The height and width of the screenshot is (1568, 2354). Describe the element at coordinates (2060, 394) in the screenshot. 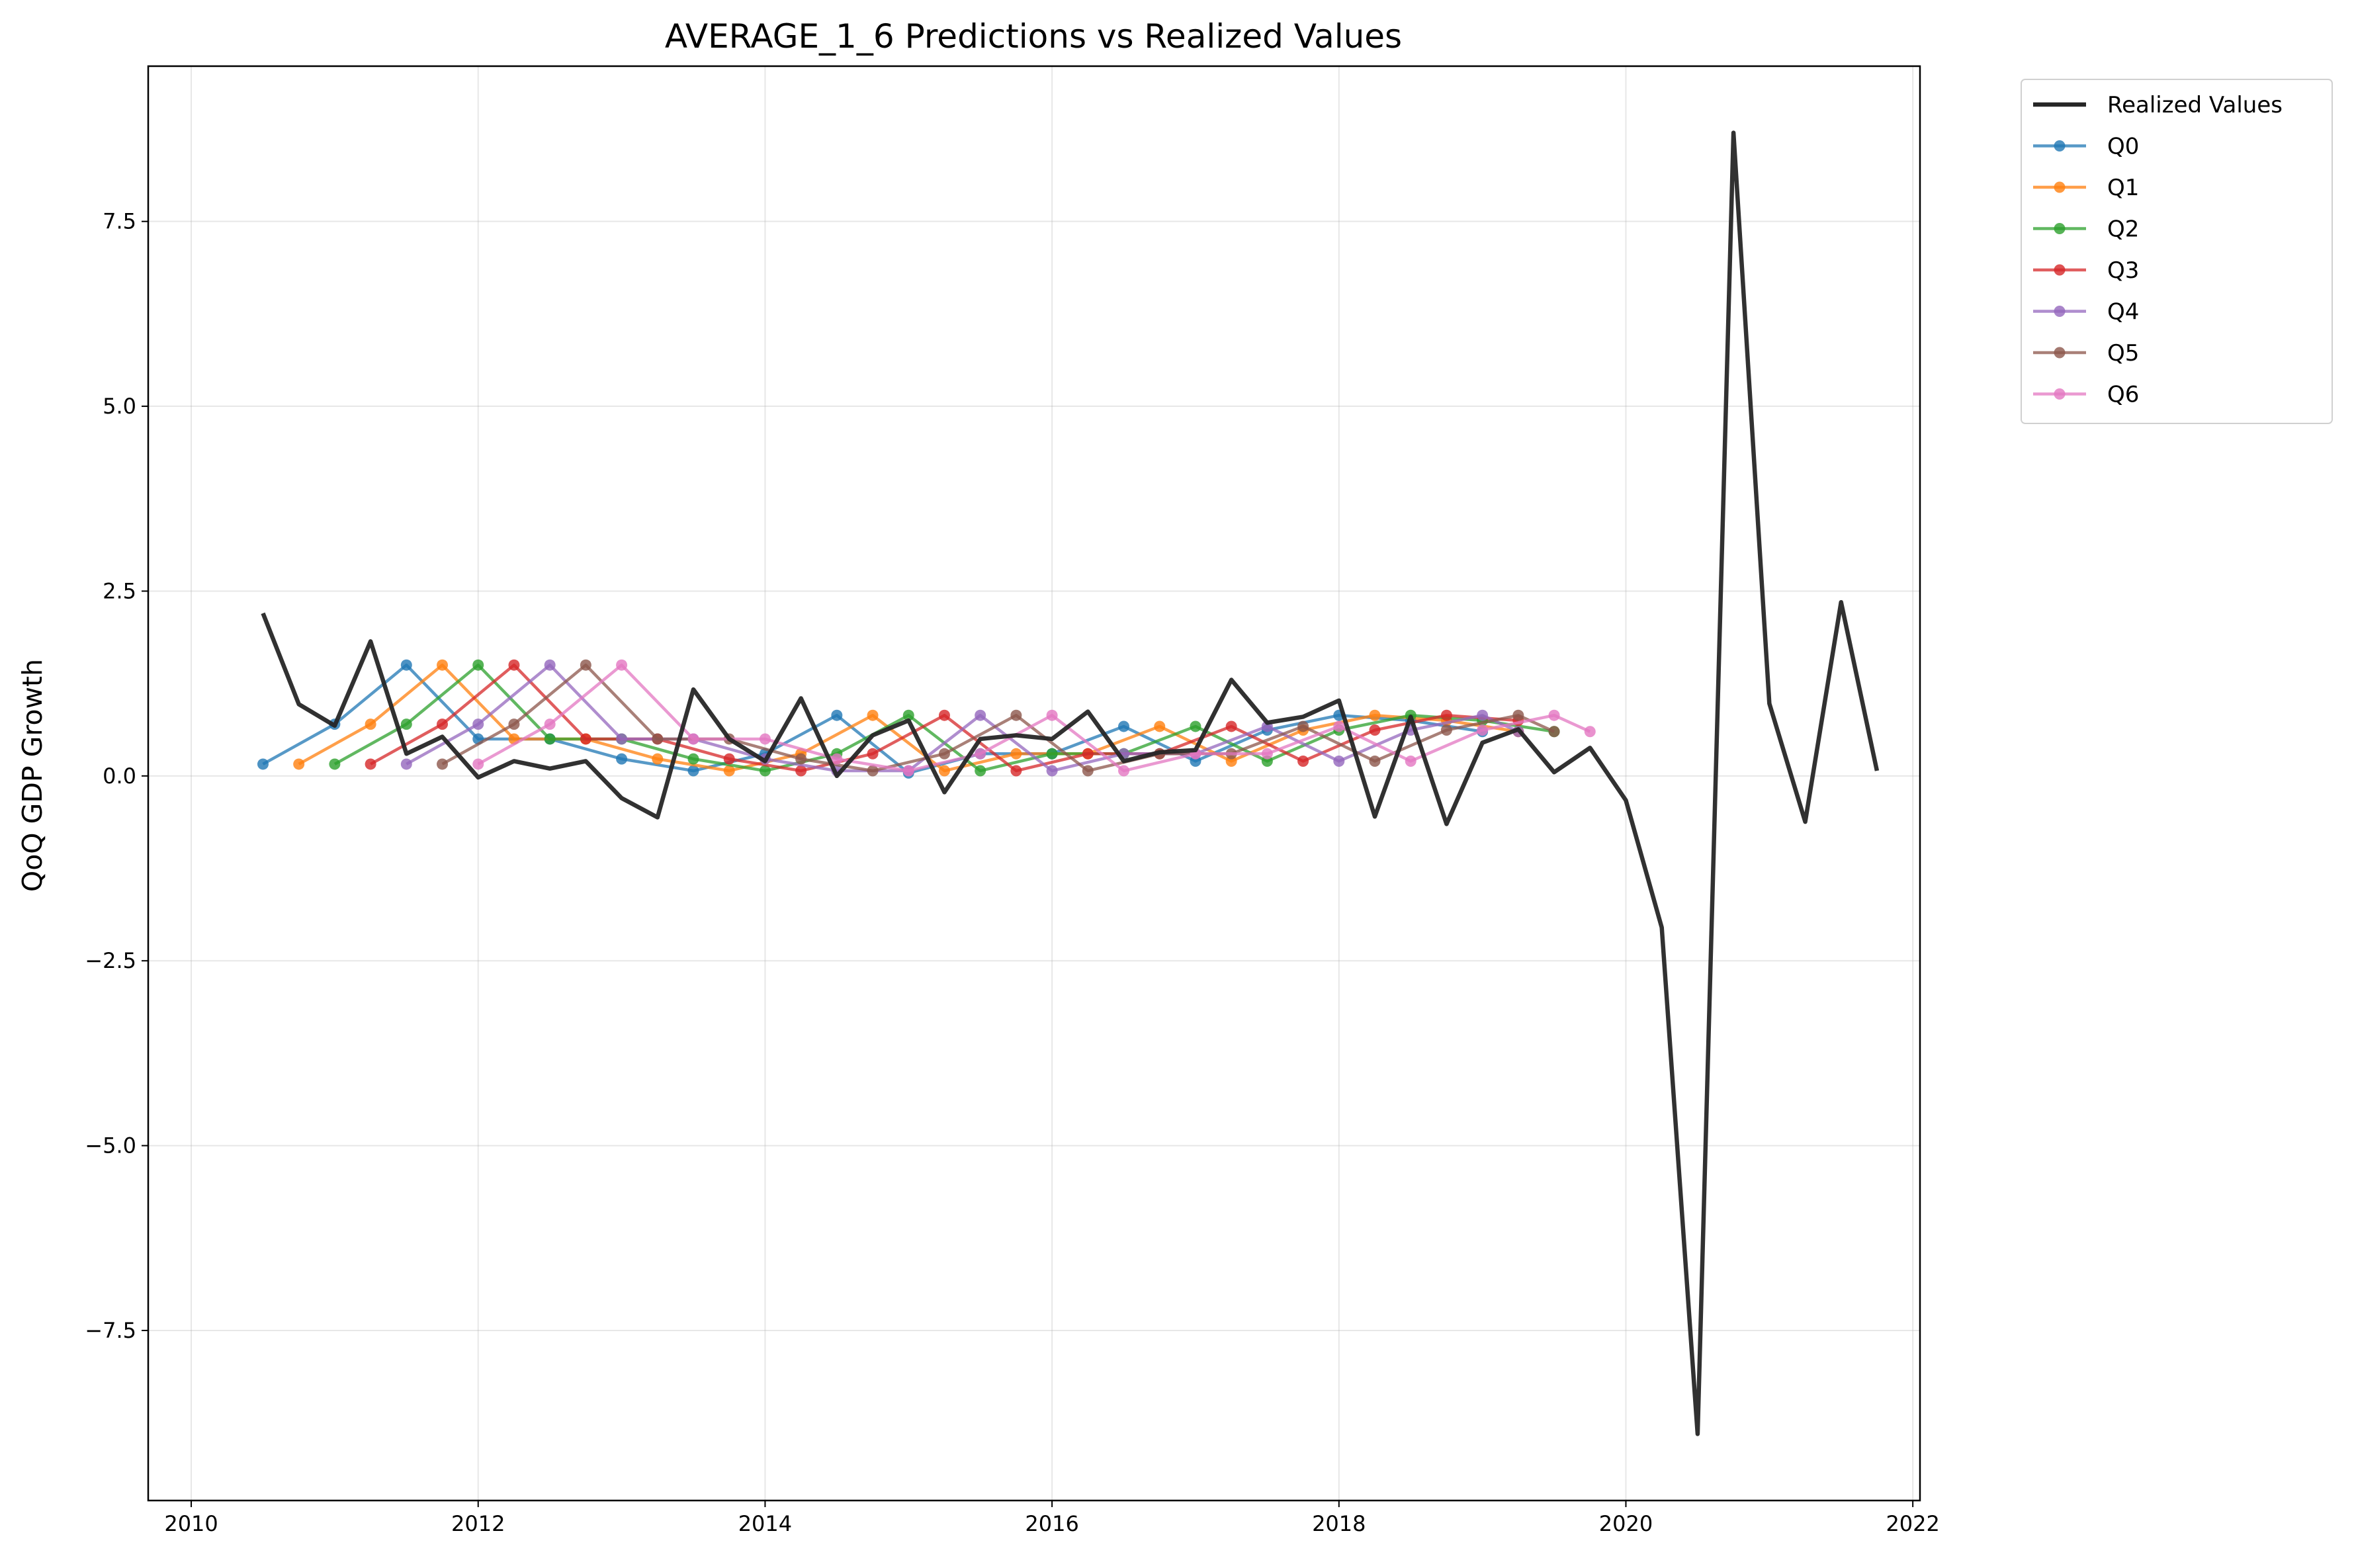

I see `legend-marker-q6` at that location.